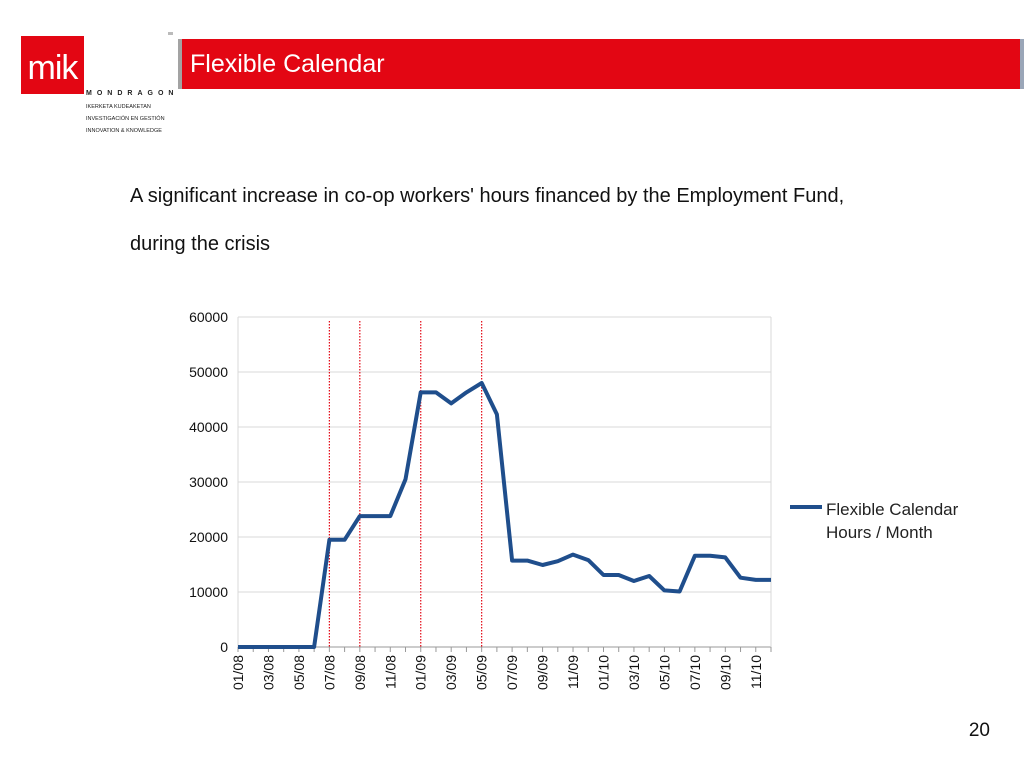  What do you see at coordinates (601, 64) in the screenshot?
I see `title-bar` at bounding box center [601, 64].